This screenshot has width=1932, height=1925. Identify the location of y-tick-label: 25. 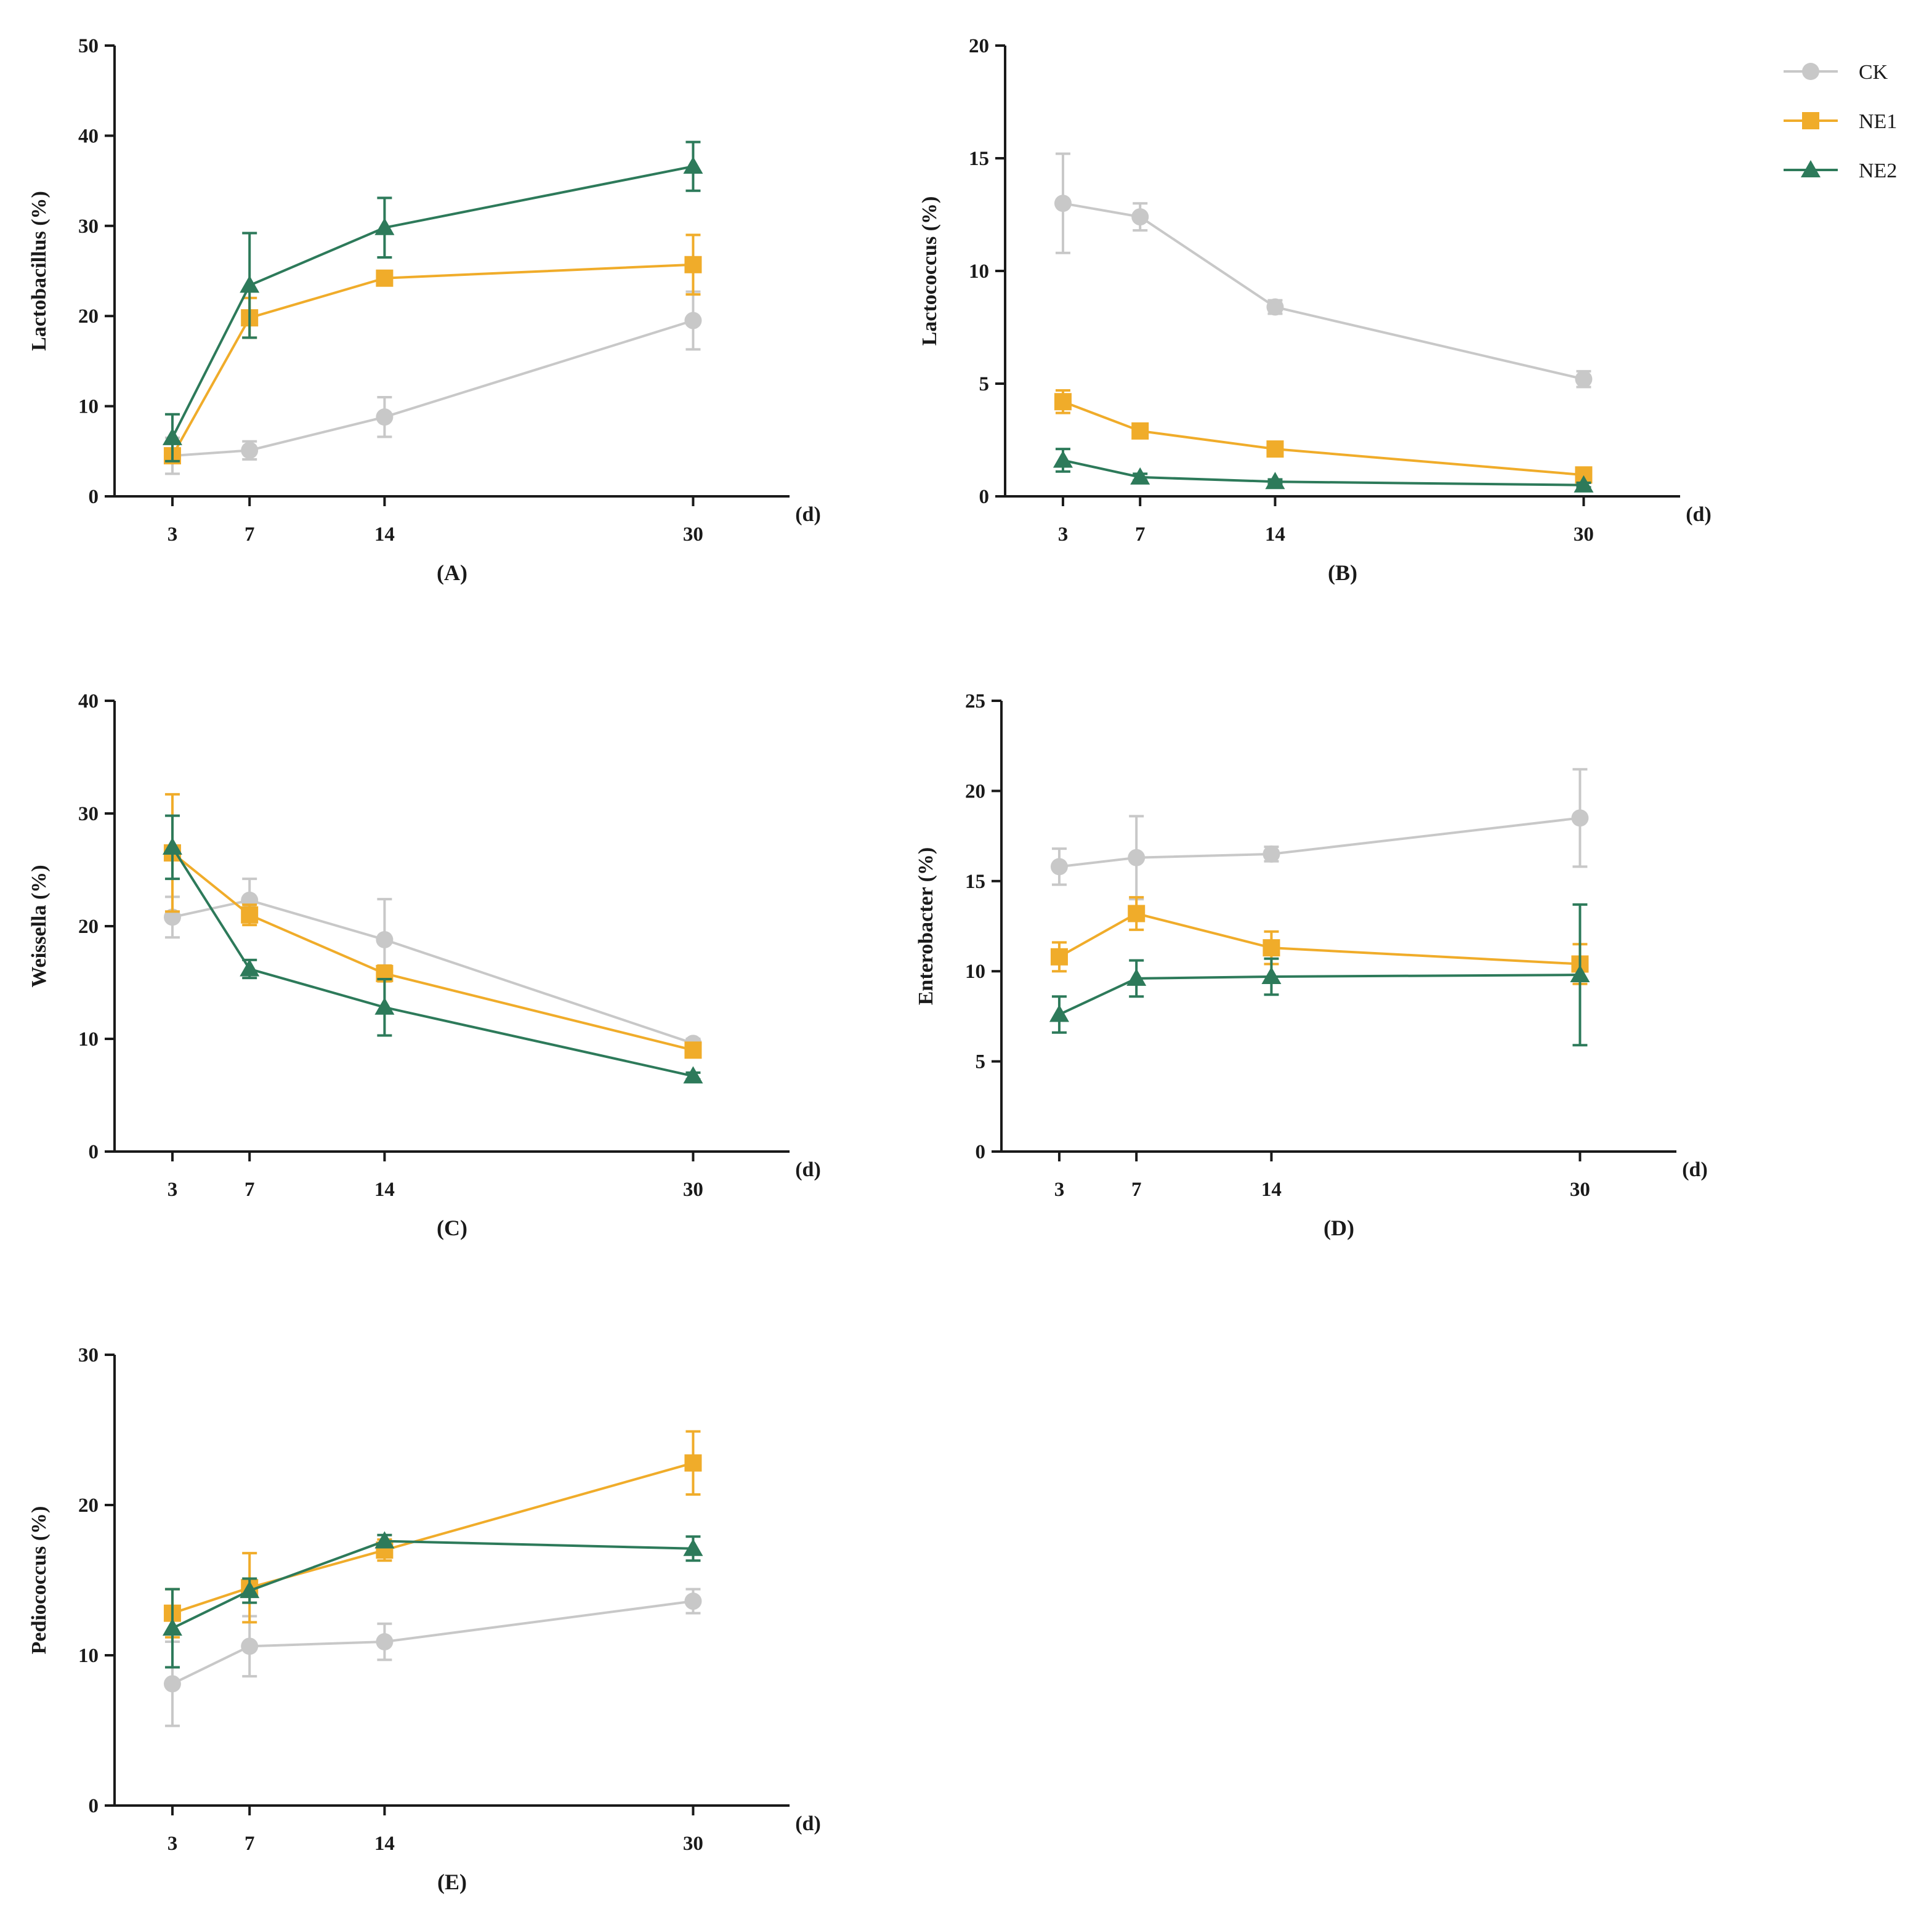
(975, 701).